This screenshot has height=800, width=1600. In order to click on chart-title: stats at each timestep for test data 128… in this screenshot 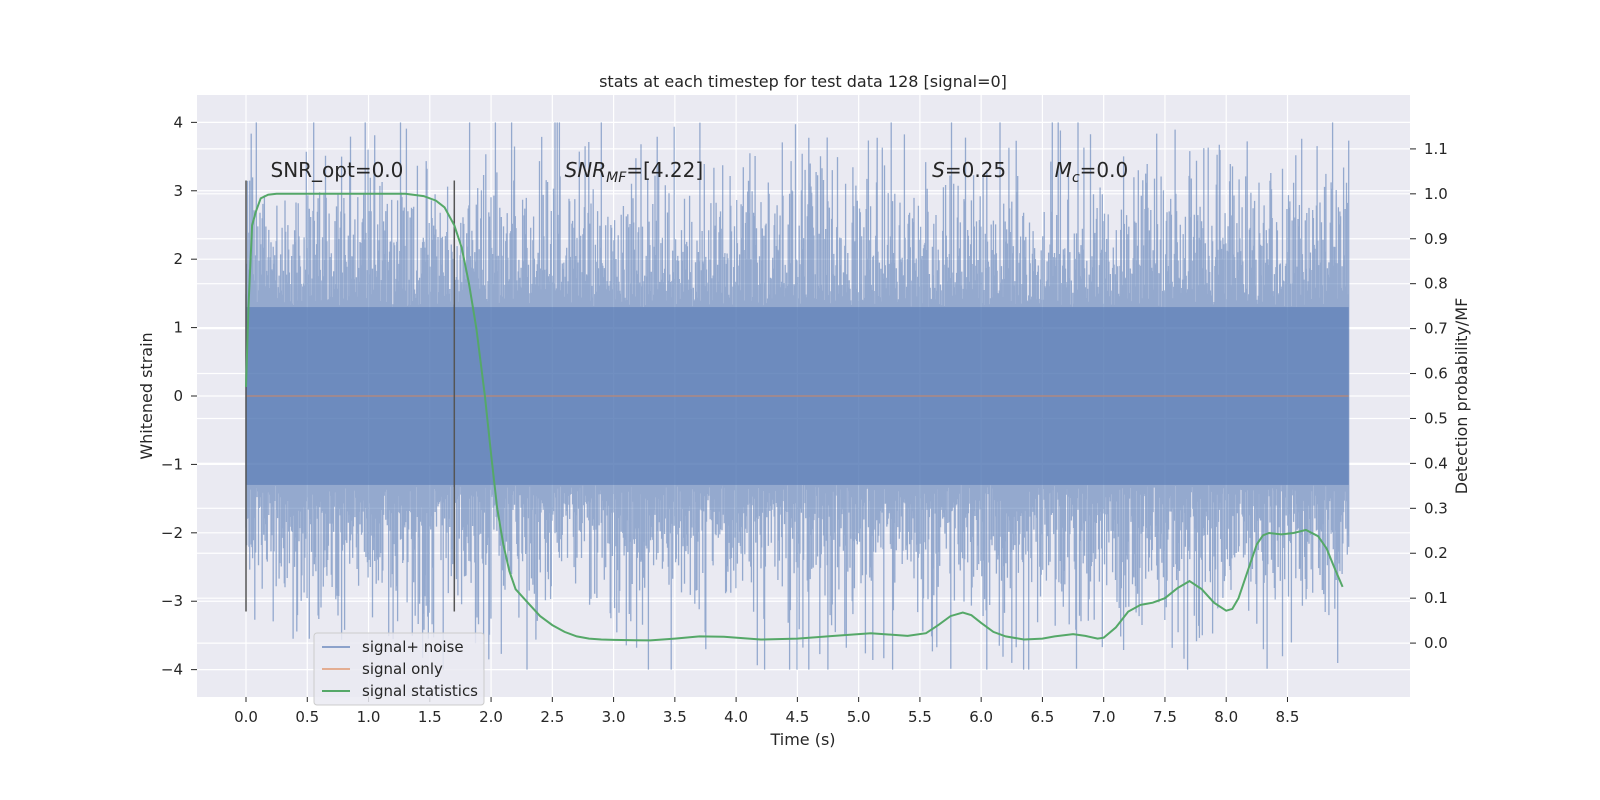, I will do `click(803, 81)`.